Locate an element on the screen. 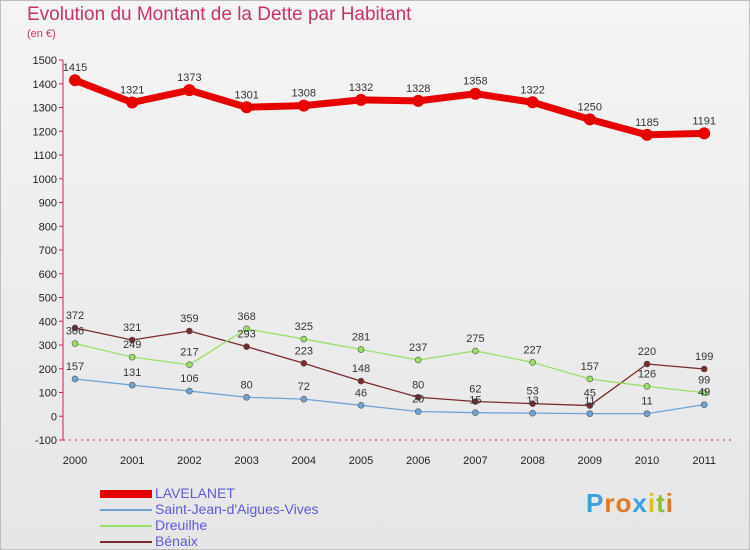 The height and width of the screenshot is (550, 750). y-tick-label: 300 is located at coordinates (48, 346).